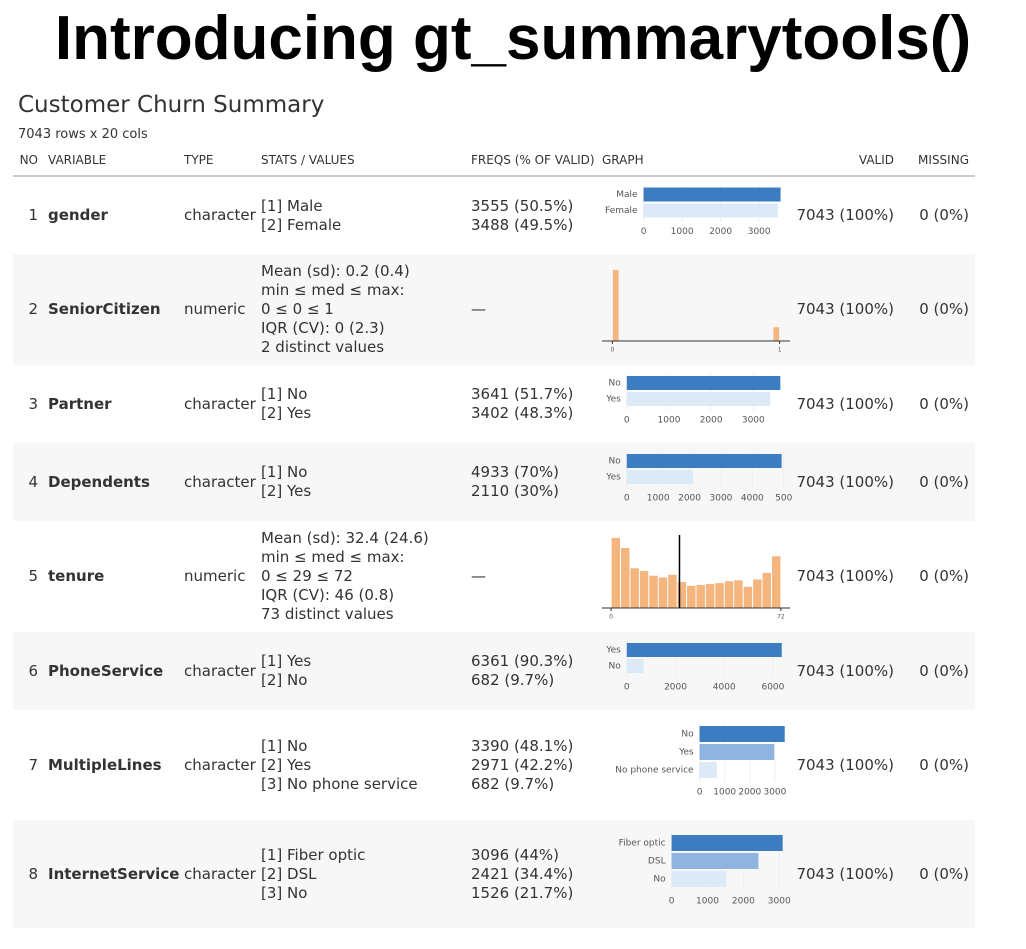 This screenshot has width=1026, height=949. What do you see at coordinates (76, 576) in the screenshot?
I see `variable-name: tenure` at bounding box center [76, 576].